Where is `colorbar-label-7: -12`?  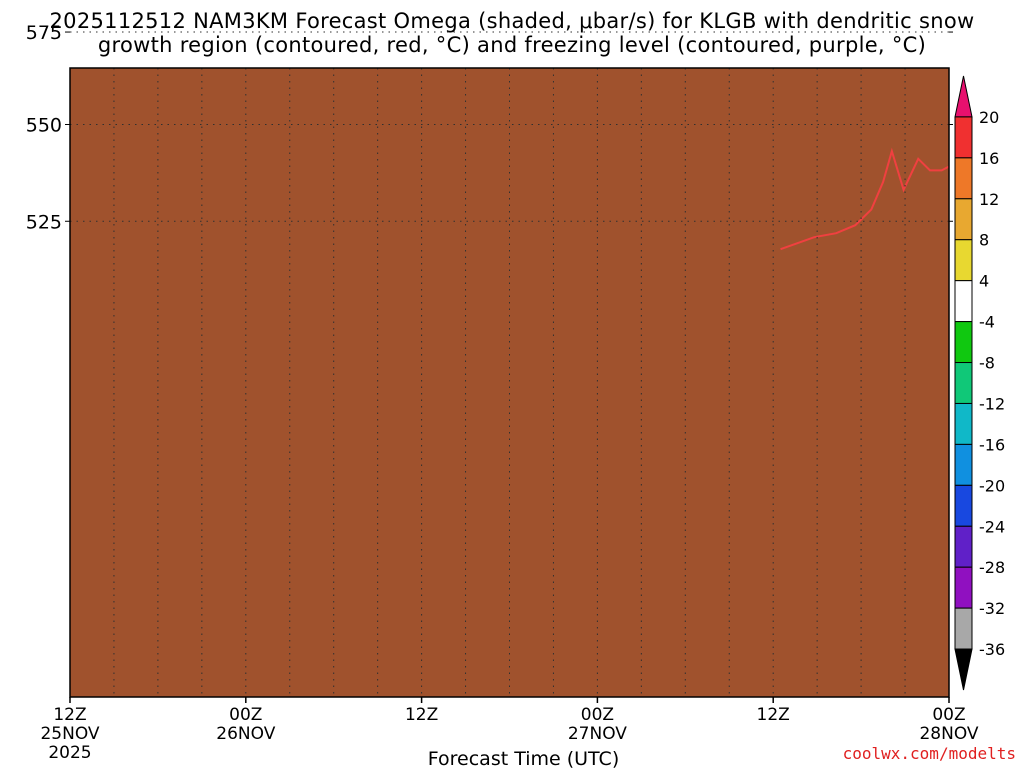 colorbar-label-7: -12 is located at coordinates (992, 403).